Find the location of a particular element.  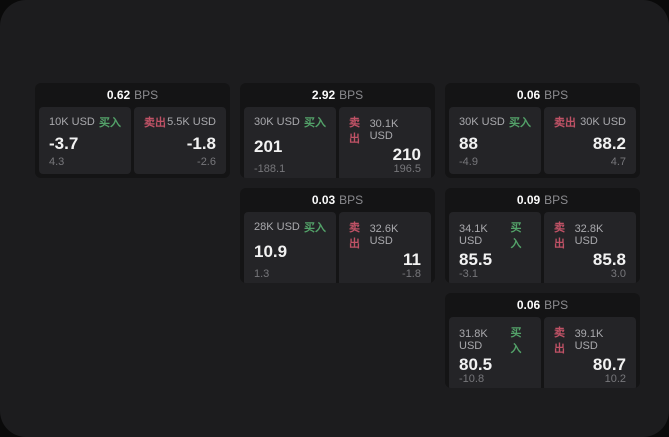

sell-panel-header: 卖出 30K USD is located at coordinates (590, 122).